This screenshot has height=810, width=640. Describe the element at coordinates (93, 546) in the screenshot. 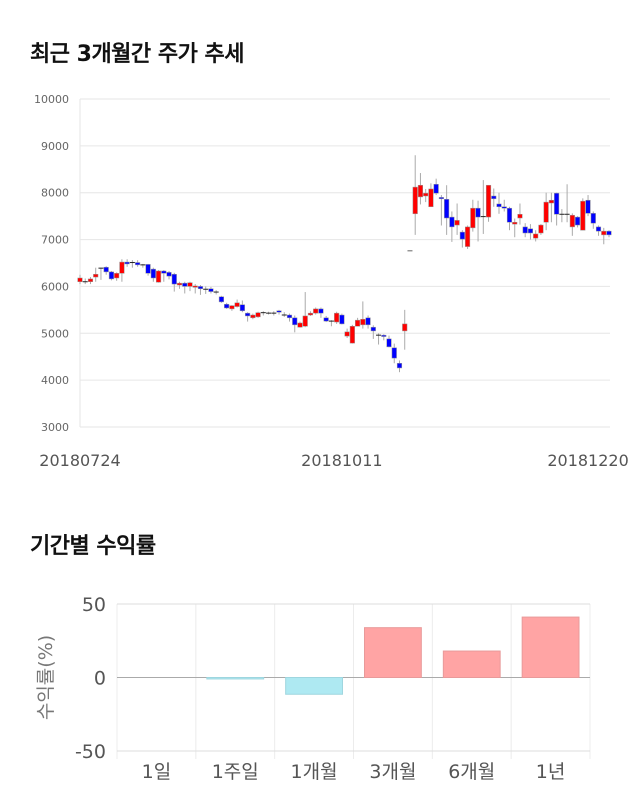

I see `returns-title: 기간별 수익률` at that location.